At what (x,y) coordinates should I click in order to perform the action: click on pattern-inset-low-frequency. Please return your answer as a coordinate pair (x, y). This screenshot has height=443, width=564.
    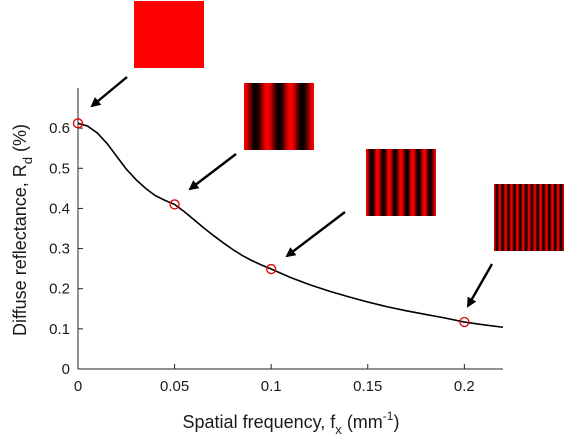
    Looking at the image, I should click on (279, 116).